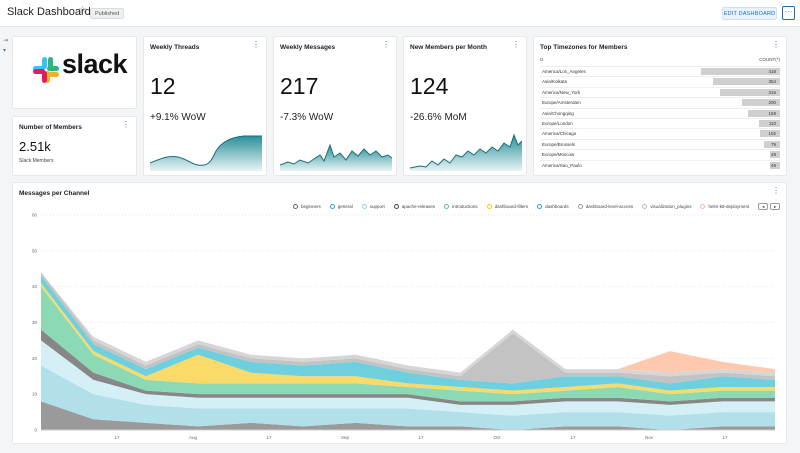 This screenshot has width=800, height=453. What do you see at coordinates (772, 71) in the screenshot?
I see `count-cell: 418` at bounding box center [772, 71].